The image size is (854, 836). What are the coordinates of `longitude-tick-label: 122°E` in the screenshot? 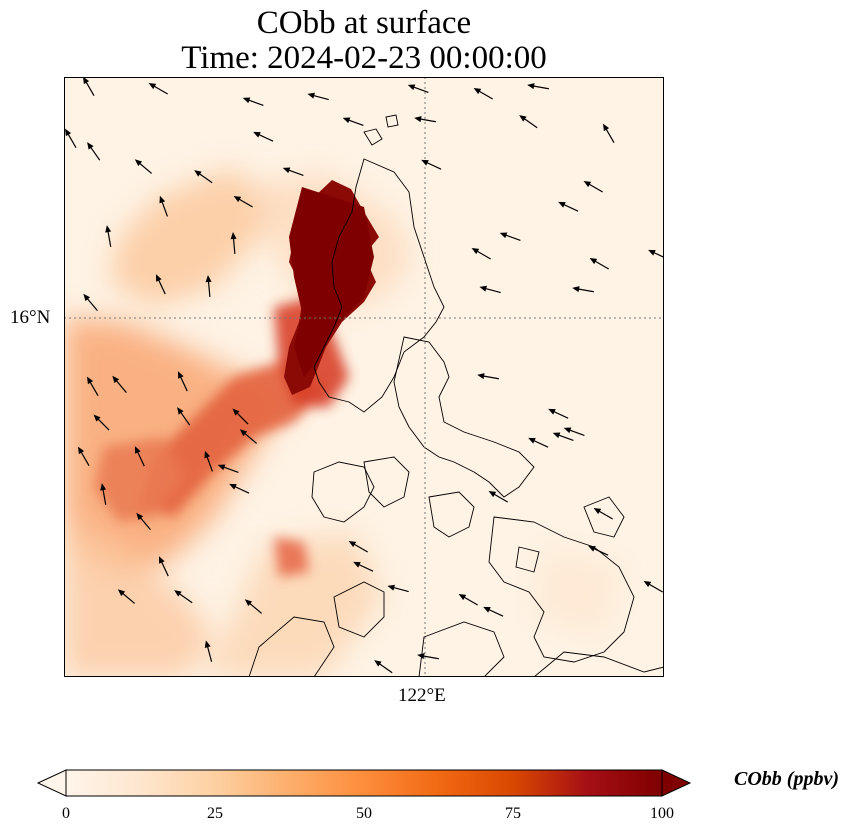 It's located at (422, 695).